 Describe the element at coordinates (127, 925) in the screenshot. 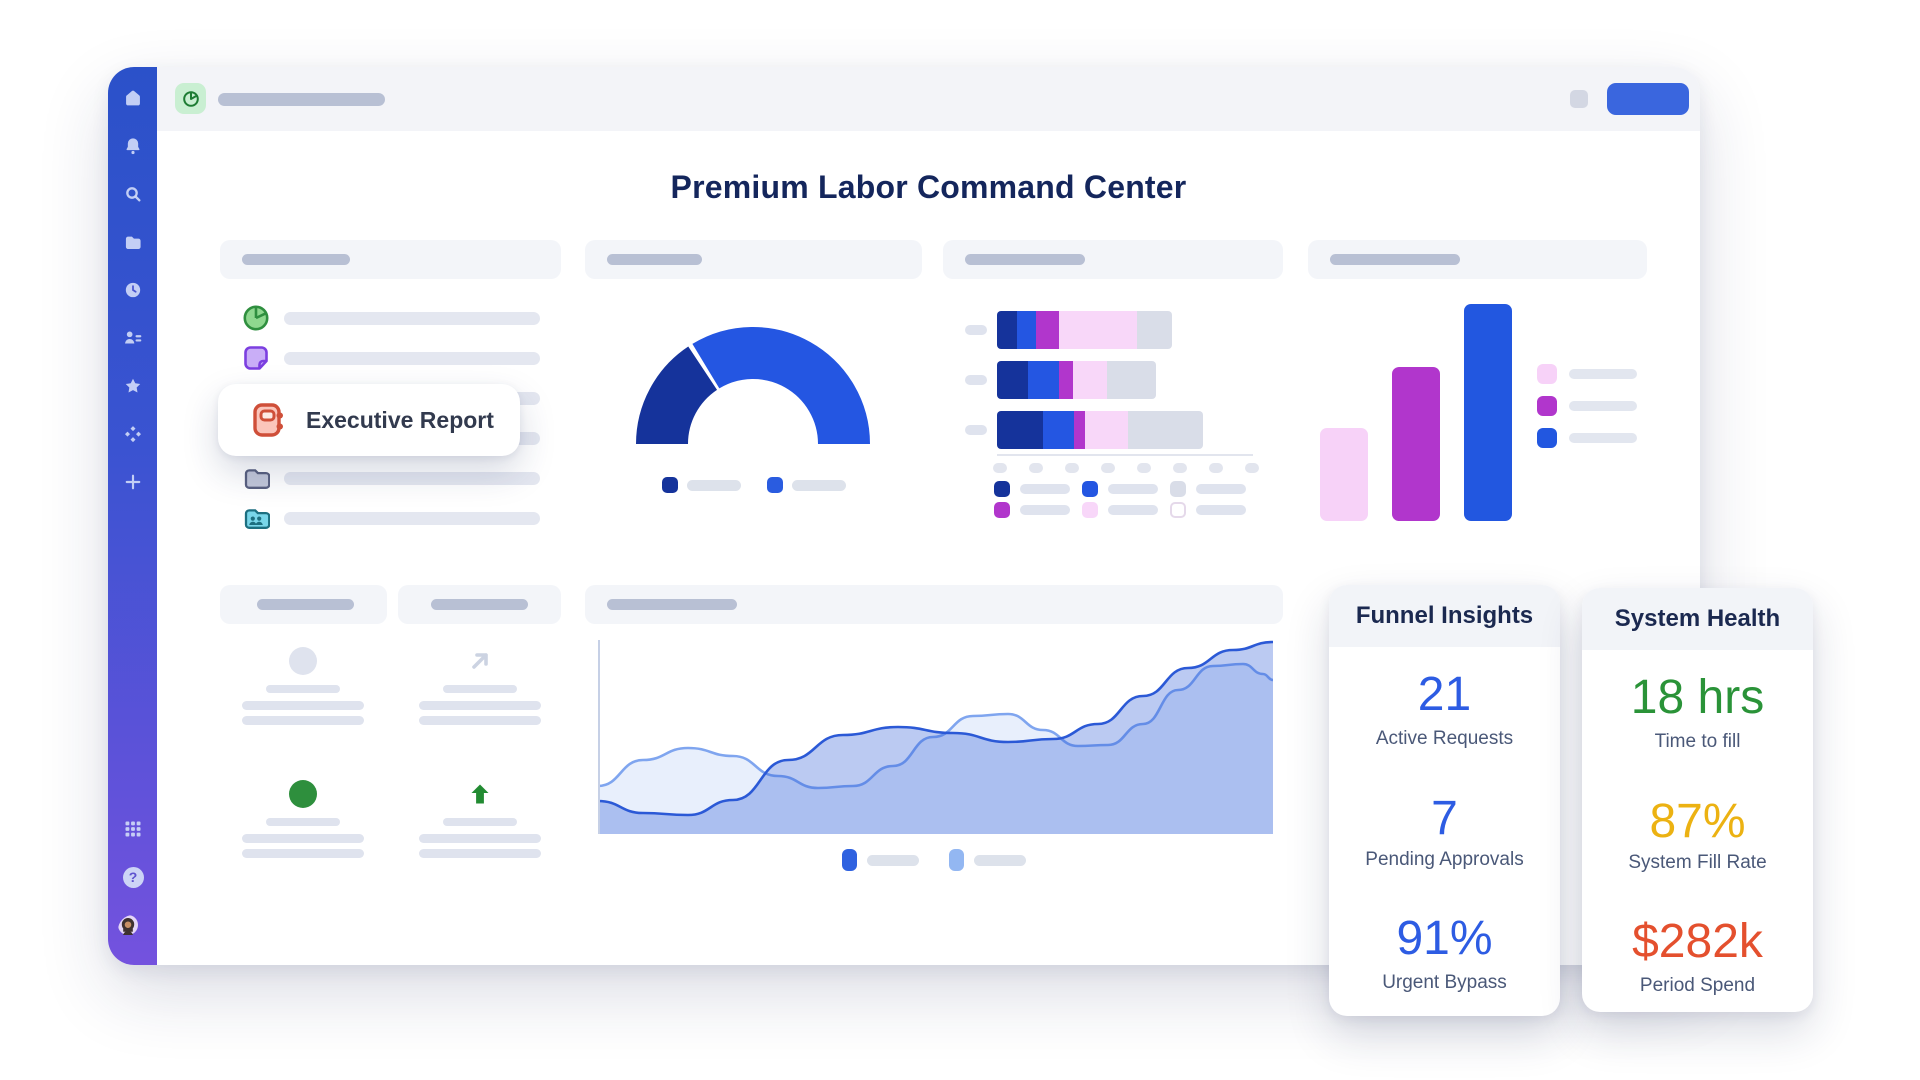

I see `avatar-photo-icon` at that location.